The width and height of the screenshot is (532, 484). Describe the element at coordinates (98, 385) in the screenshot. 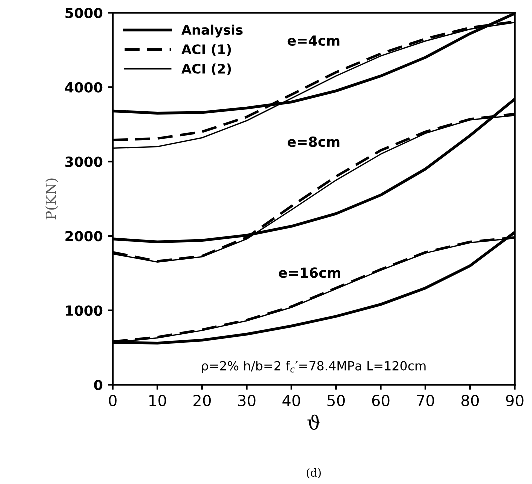

I see `y-tick-label: 0` at that location.